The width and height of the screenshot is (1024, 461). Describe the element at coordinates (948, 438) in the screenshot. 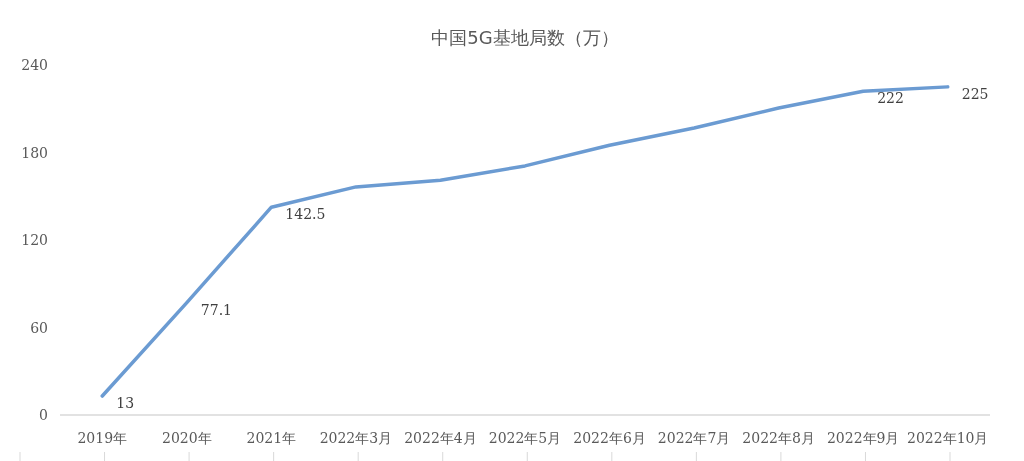

I see `x-tick-label: 2022年10月` at that location.